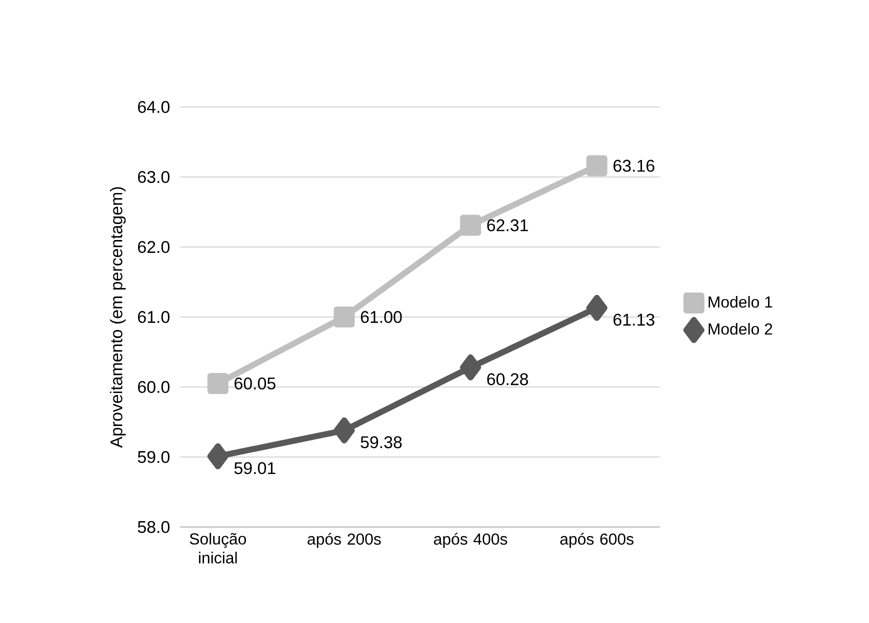  I want to click on y-tick-label: 63.0, so click(154, 177).